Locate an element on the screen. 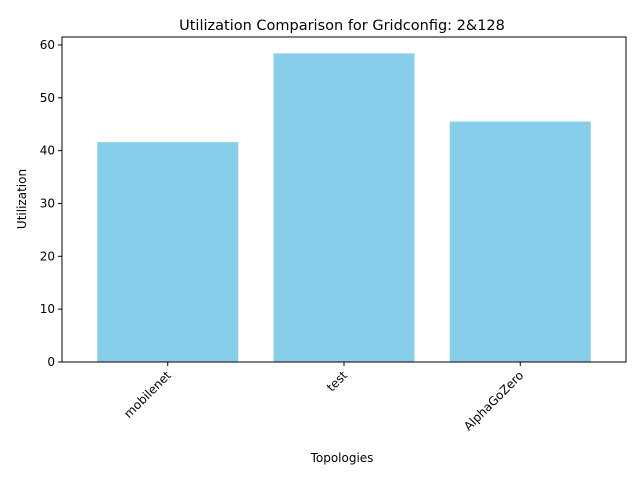 The image size is (640, 480). y-tick-label: 40 is located at coordinates (47, 151).